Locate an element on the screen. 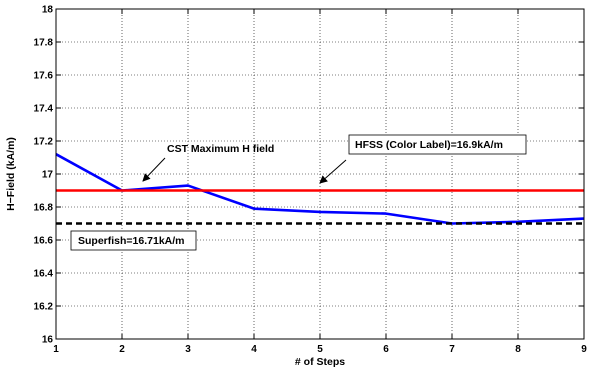 The image size is (592, 373). annotation-hfss-box is located at coordinates (437, 144).